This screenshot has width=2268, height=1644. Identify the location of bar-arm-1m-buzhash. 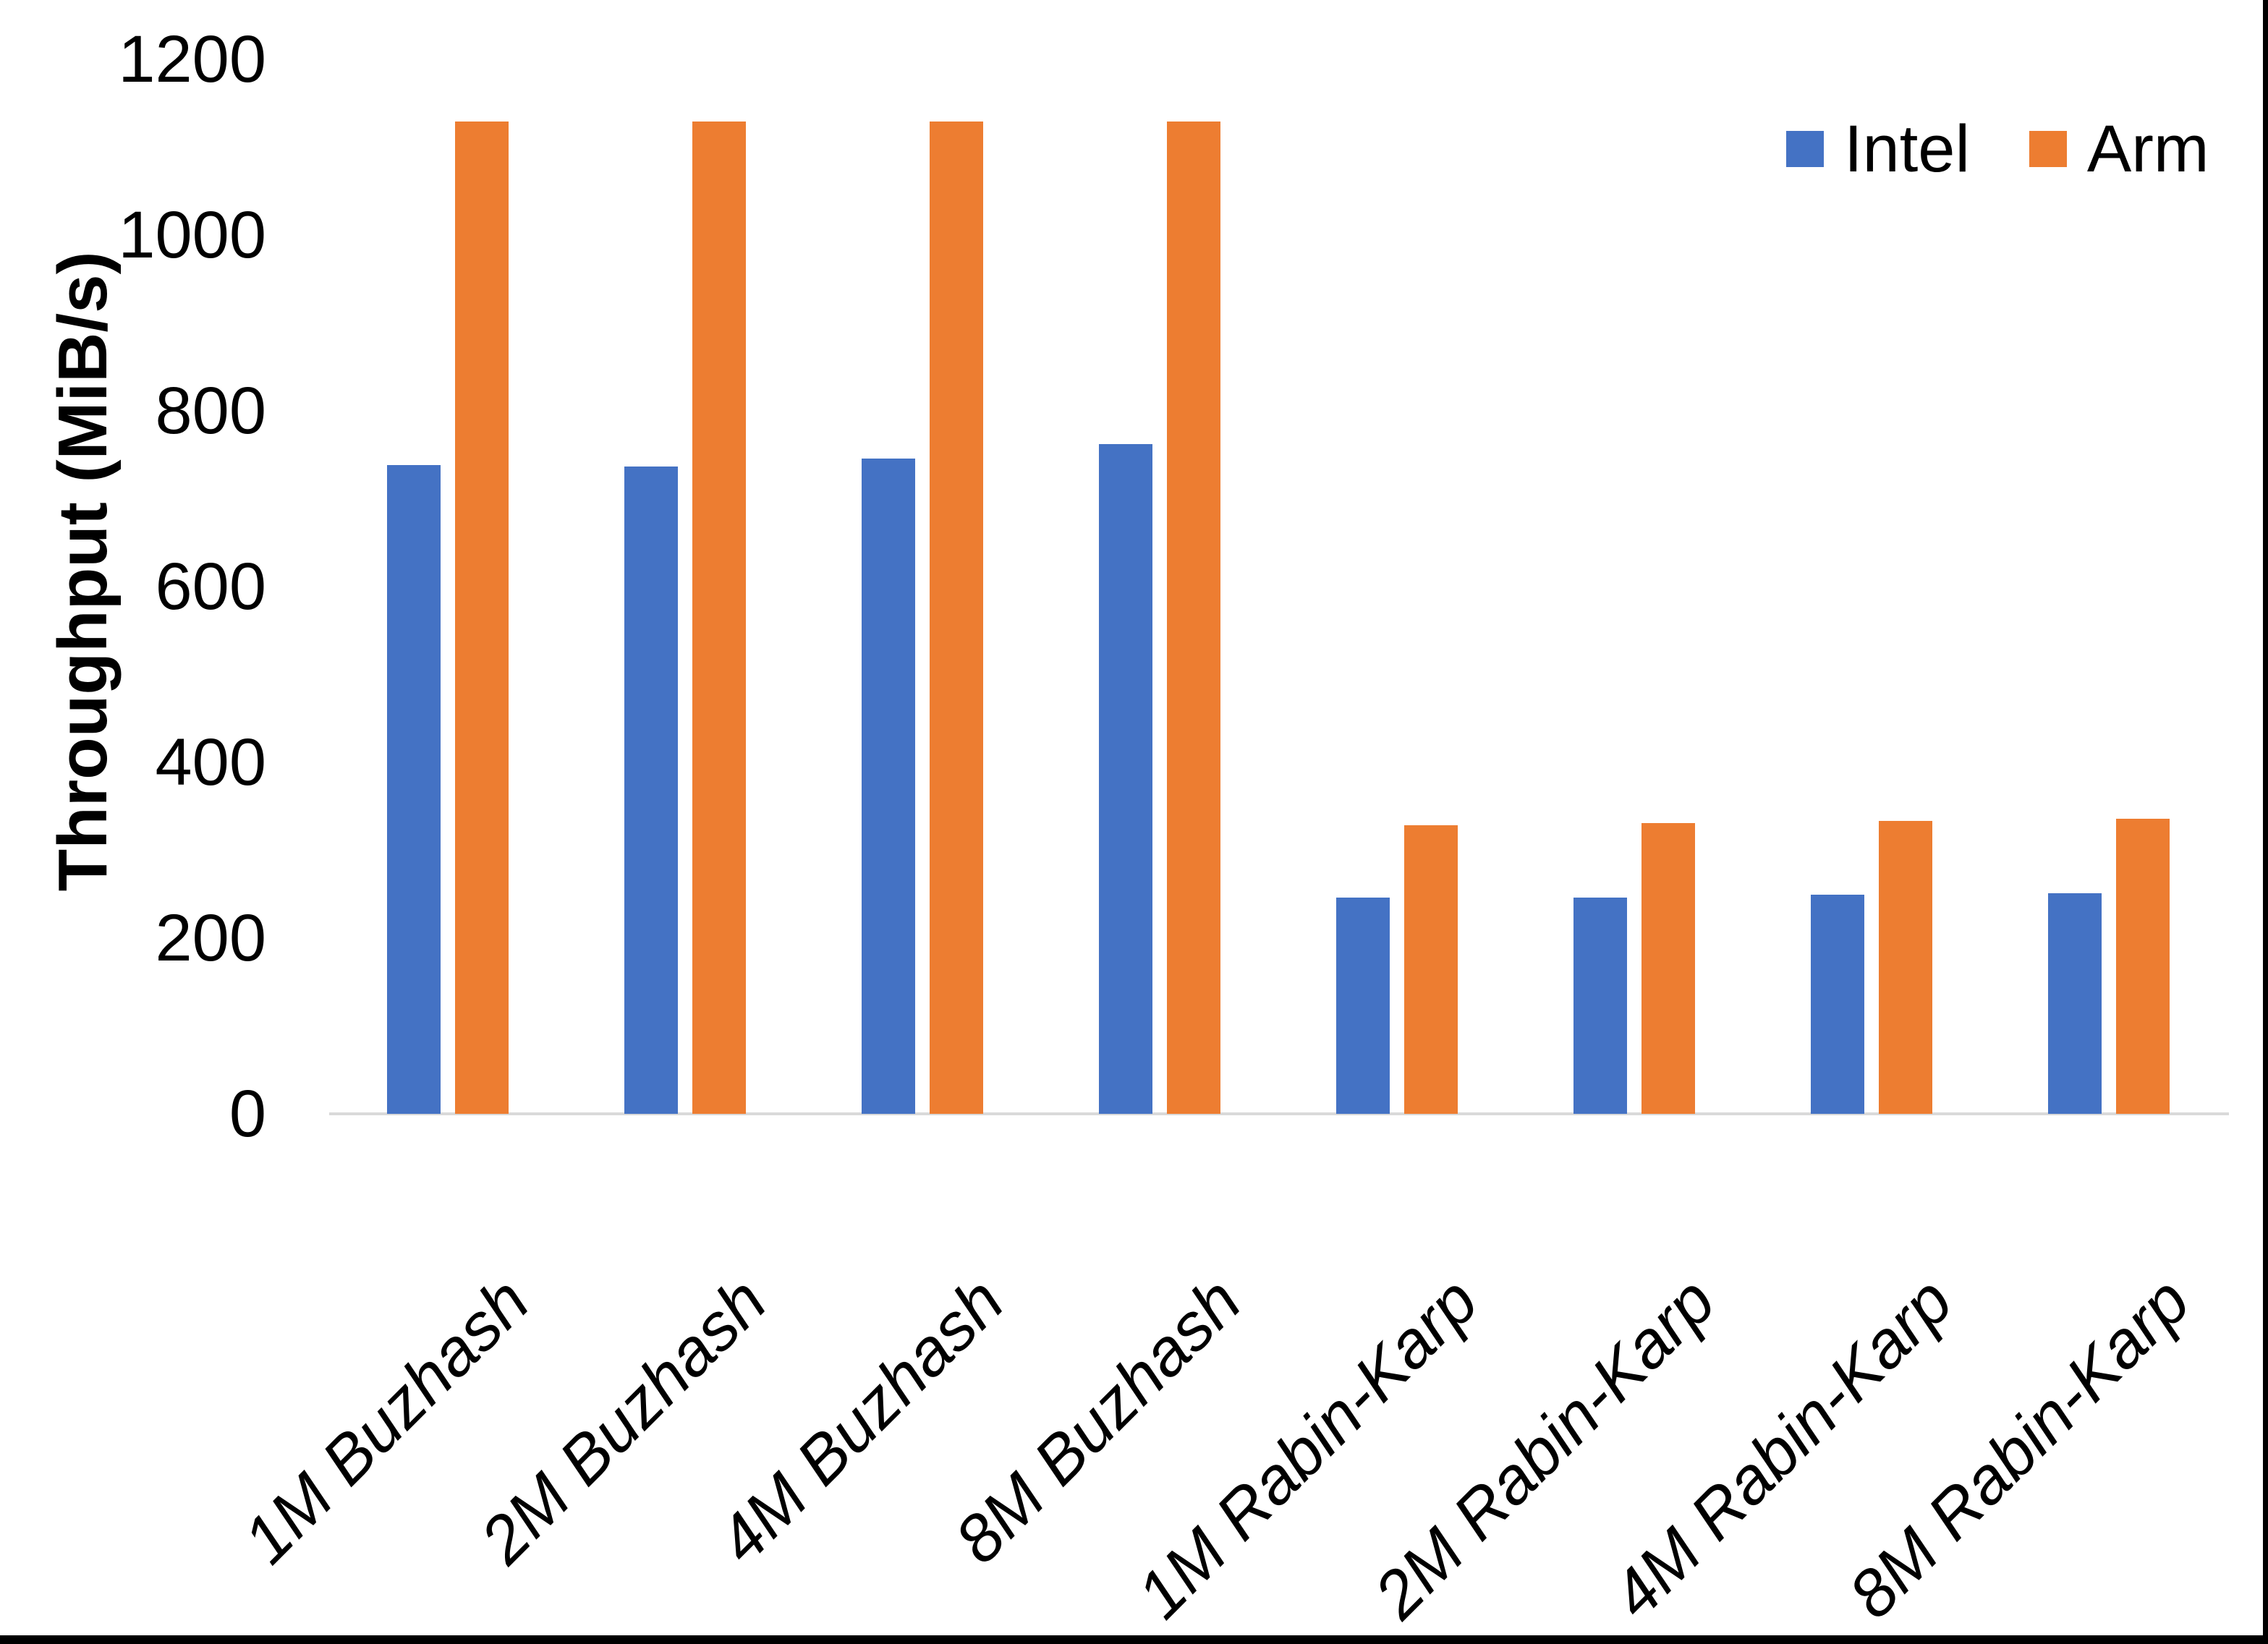
(482, 618).